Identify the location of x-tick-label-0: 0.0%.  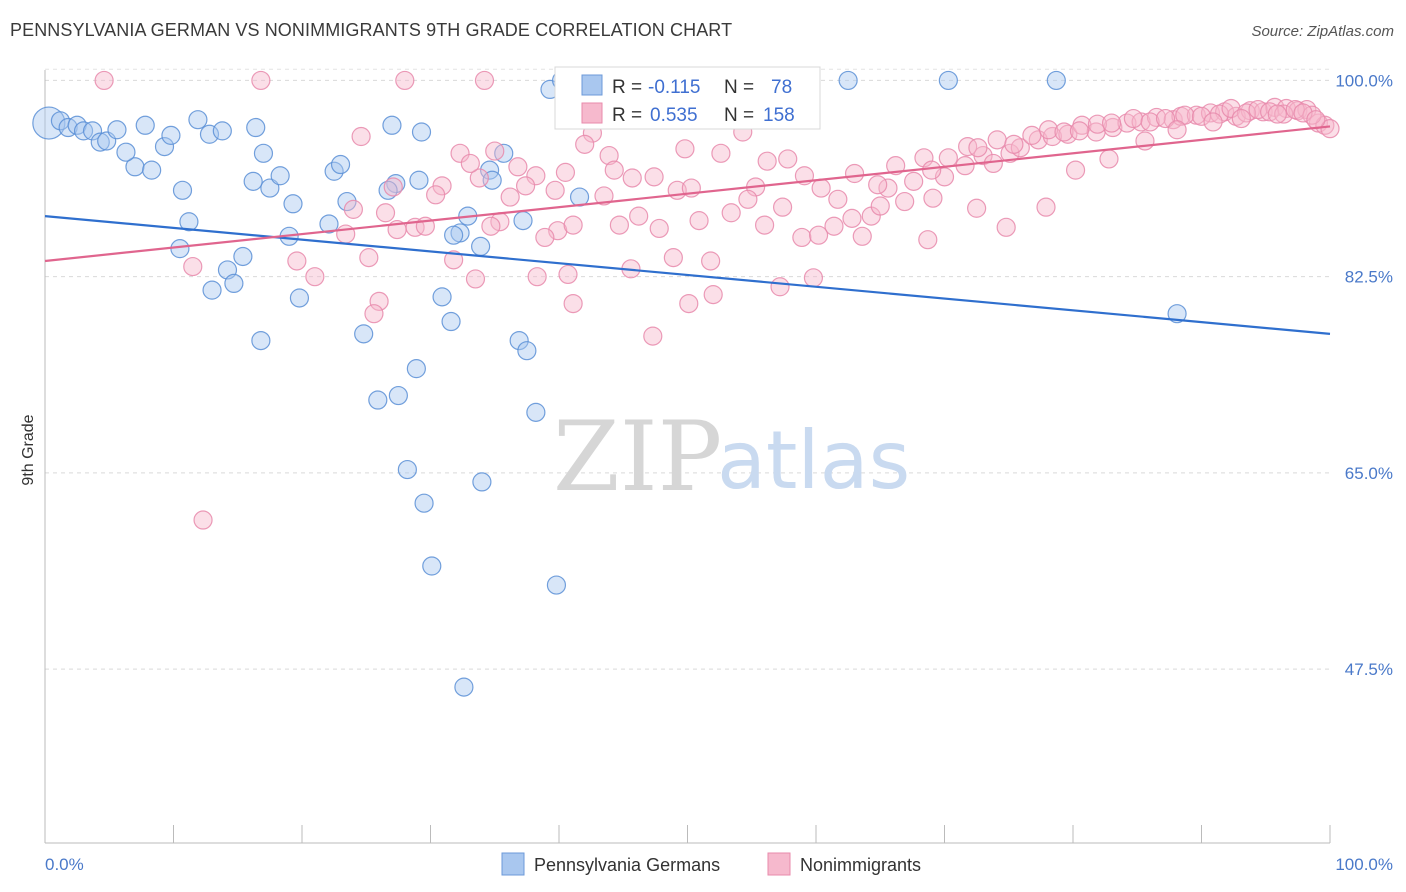
(64, 864).